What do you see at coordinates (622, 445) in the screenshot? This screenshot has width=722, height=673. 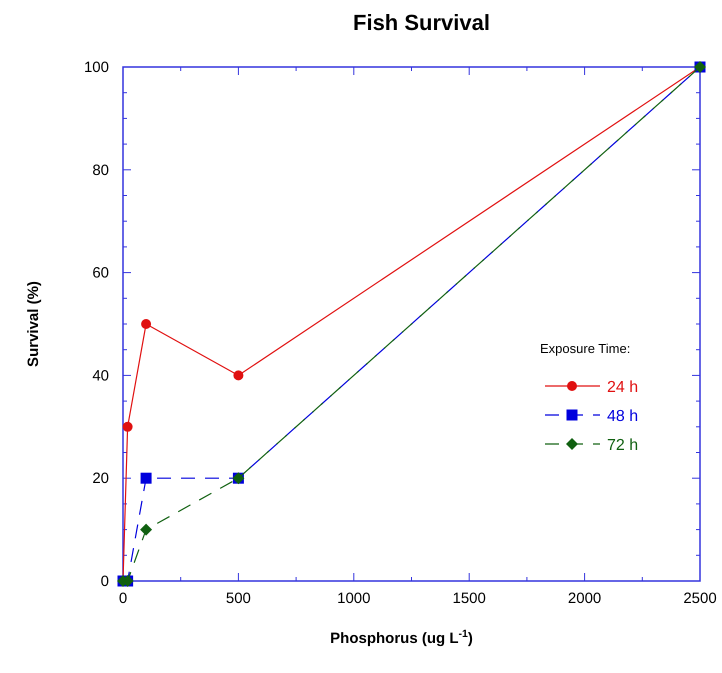 I see `legend-label: 72 h` at bounding box center [622, 445].